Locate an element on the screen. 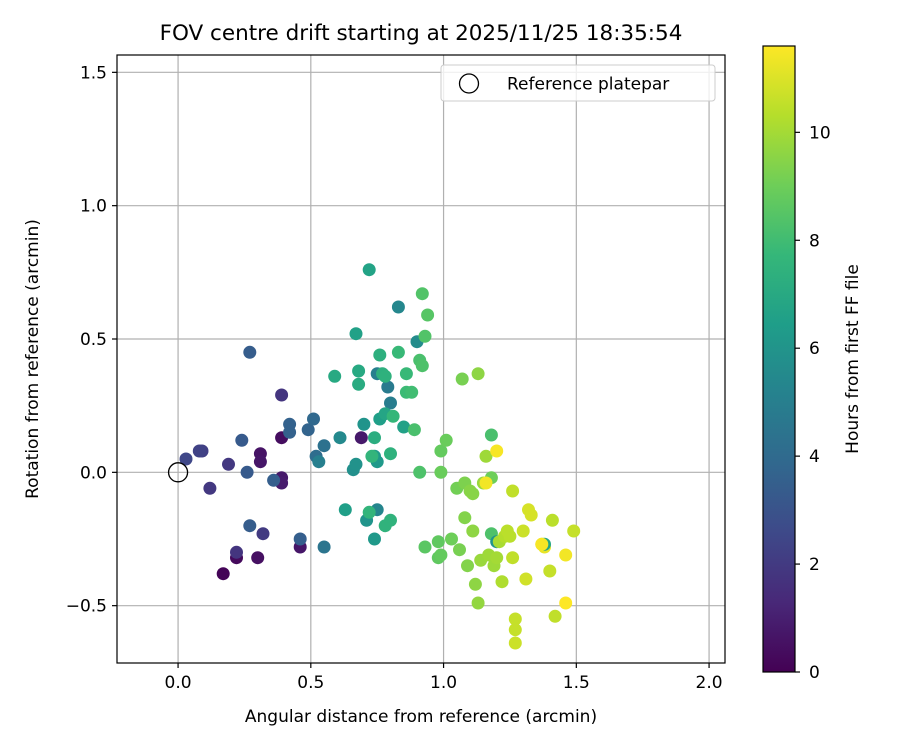  colorbar-tick-label: 4 is located at coordinates (814, 457).